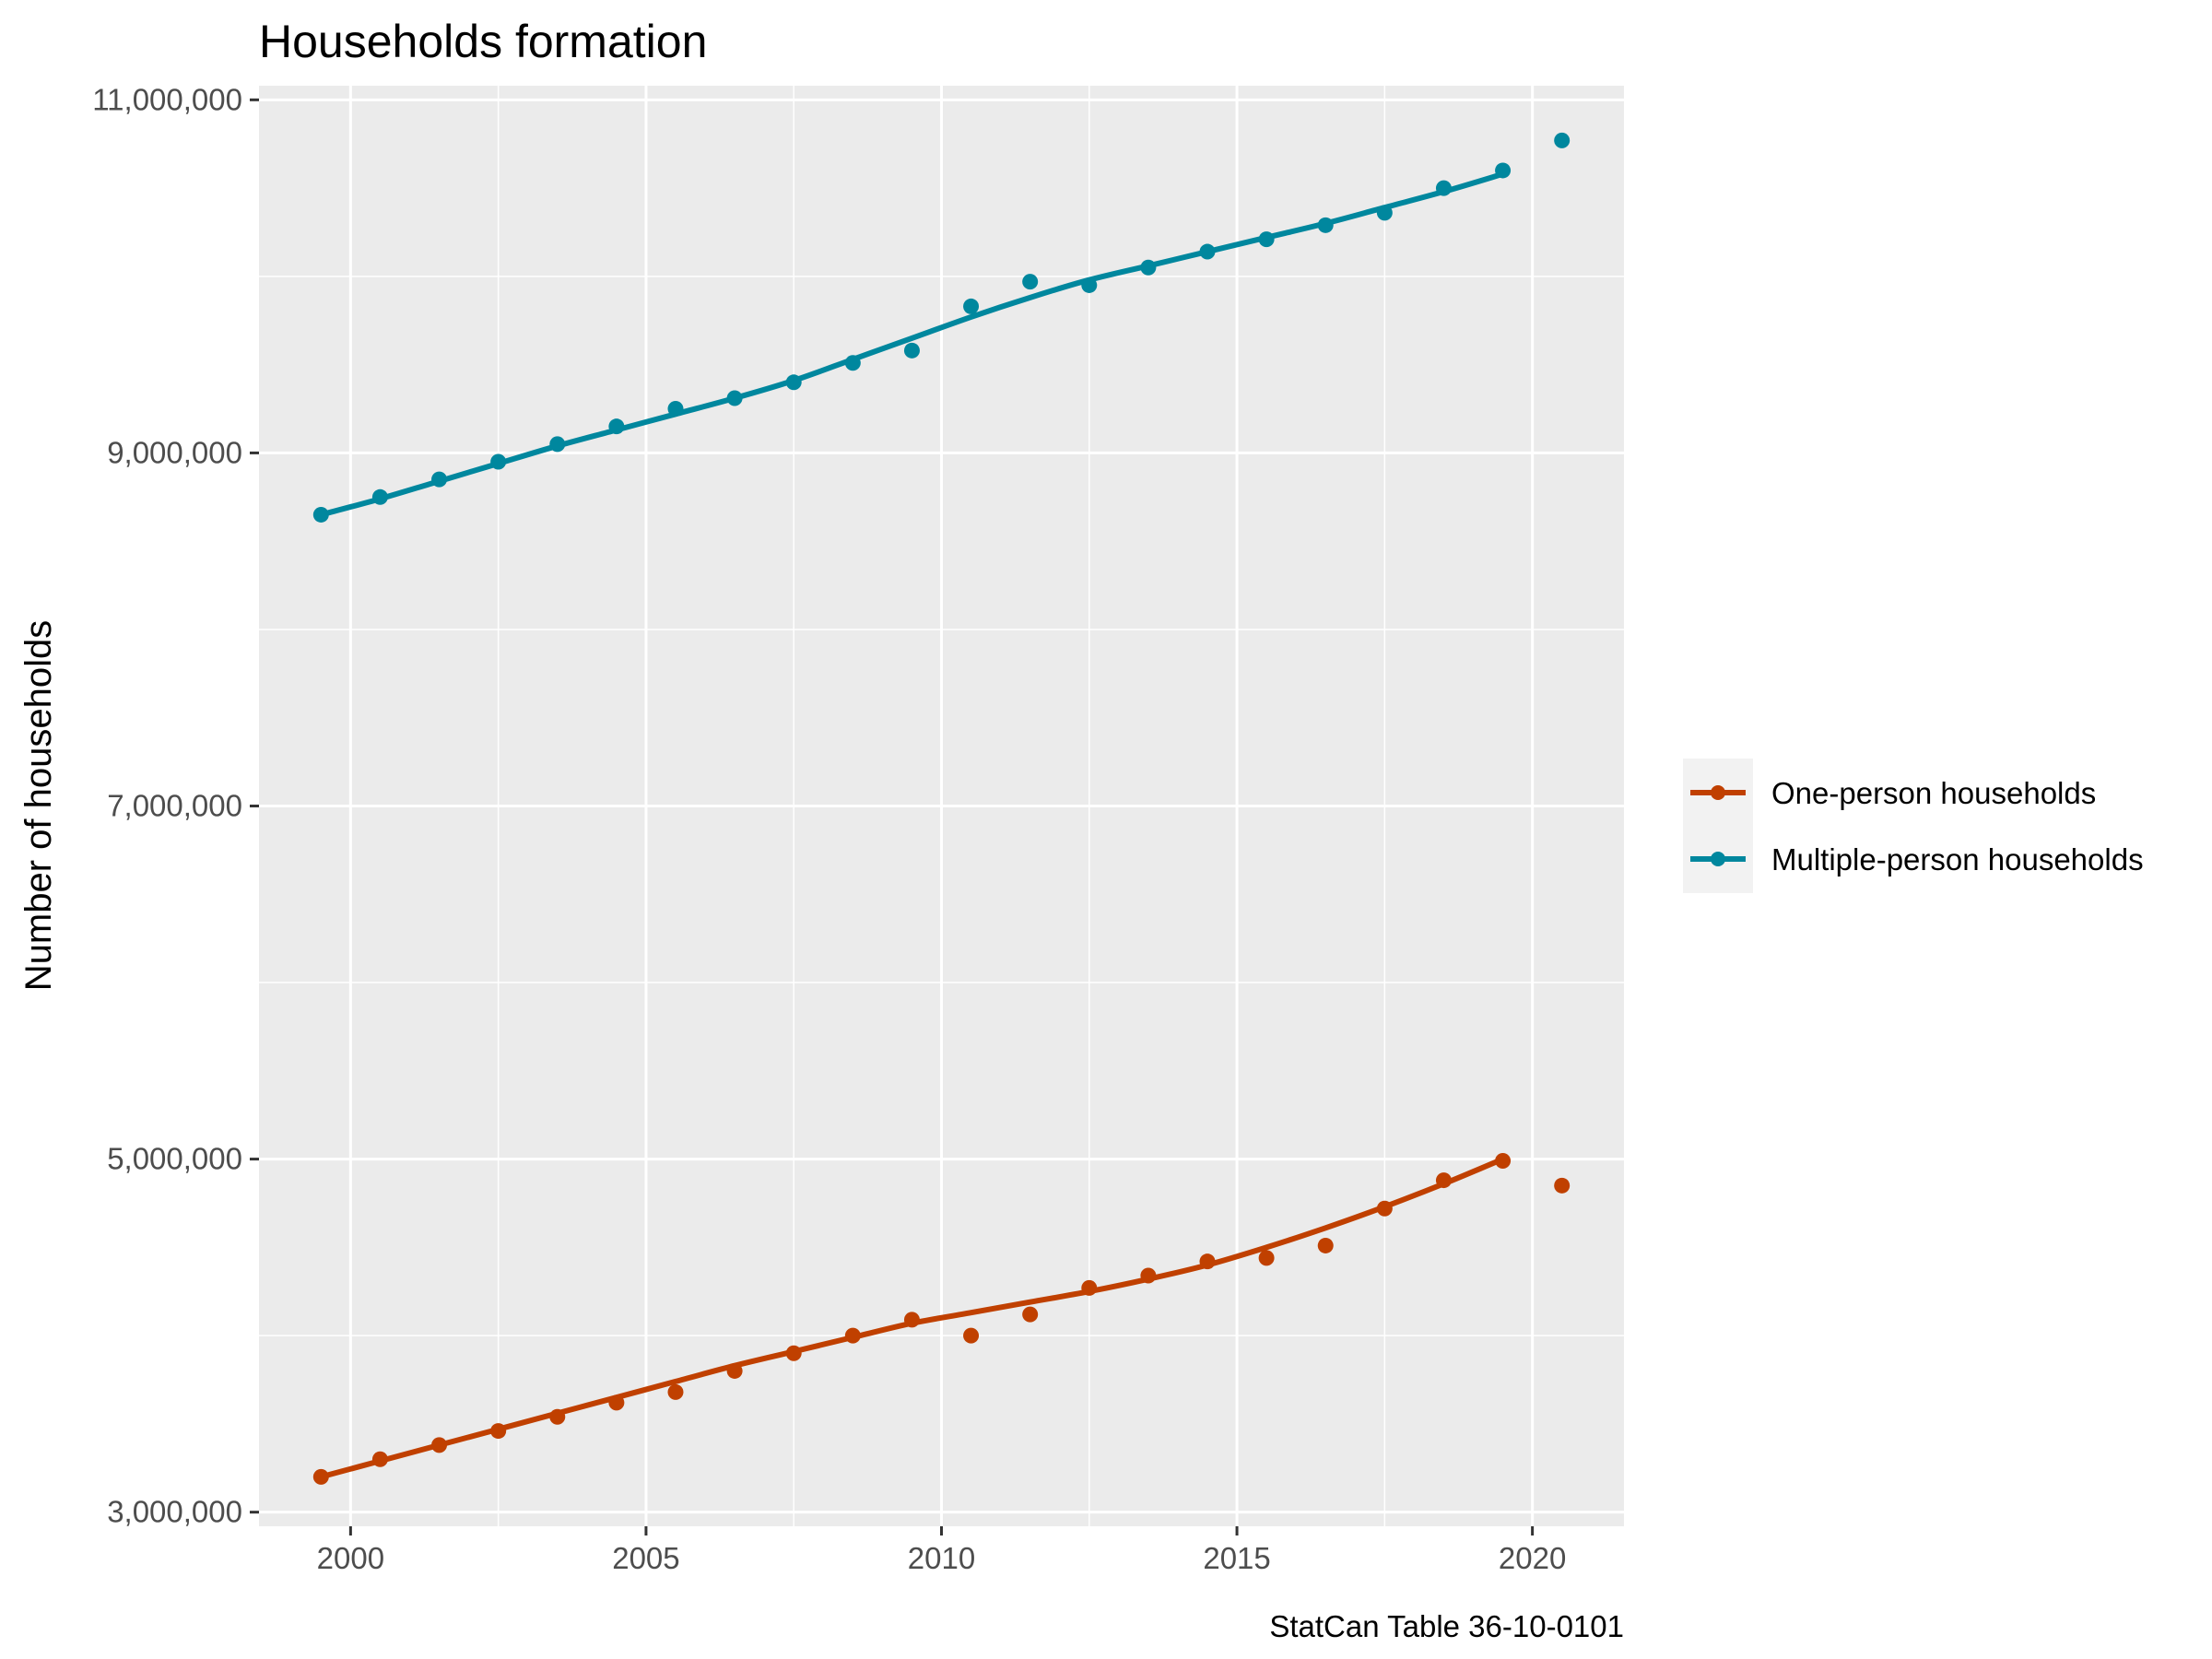 This screenshot has height=1659, width=2212. I want to click on y-tick-label: 9,000,000, so click(174, 452).